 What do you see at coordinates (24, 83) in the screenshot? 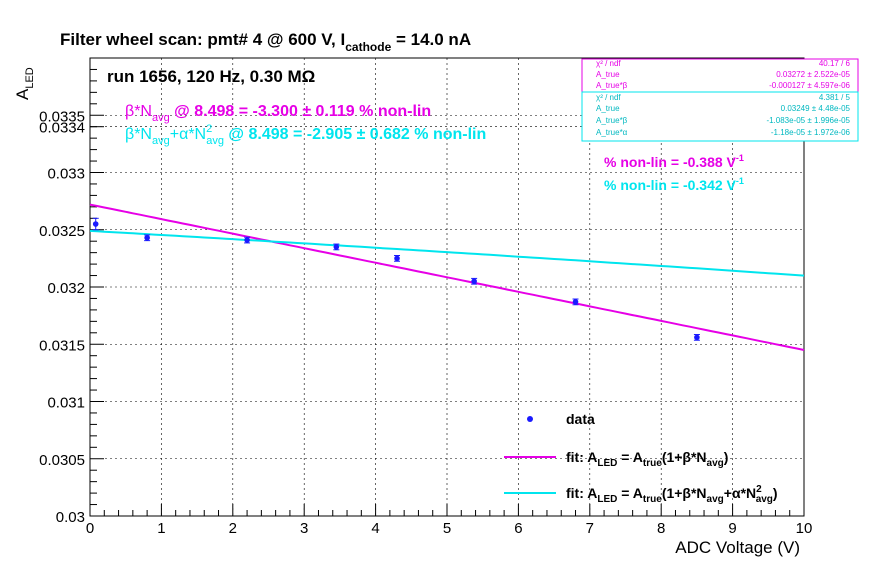
I see `y-axis-label: ALED` at bounding box center [24, 83].